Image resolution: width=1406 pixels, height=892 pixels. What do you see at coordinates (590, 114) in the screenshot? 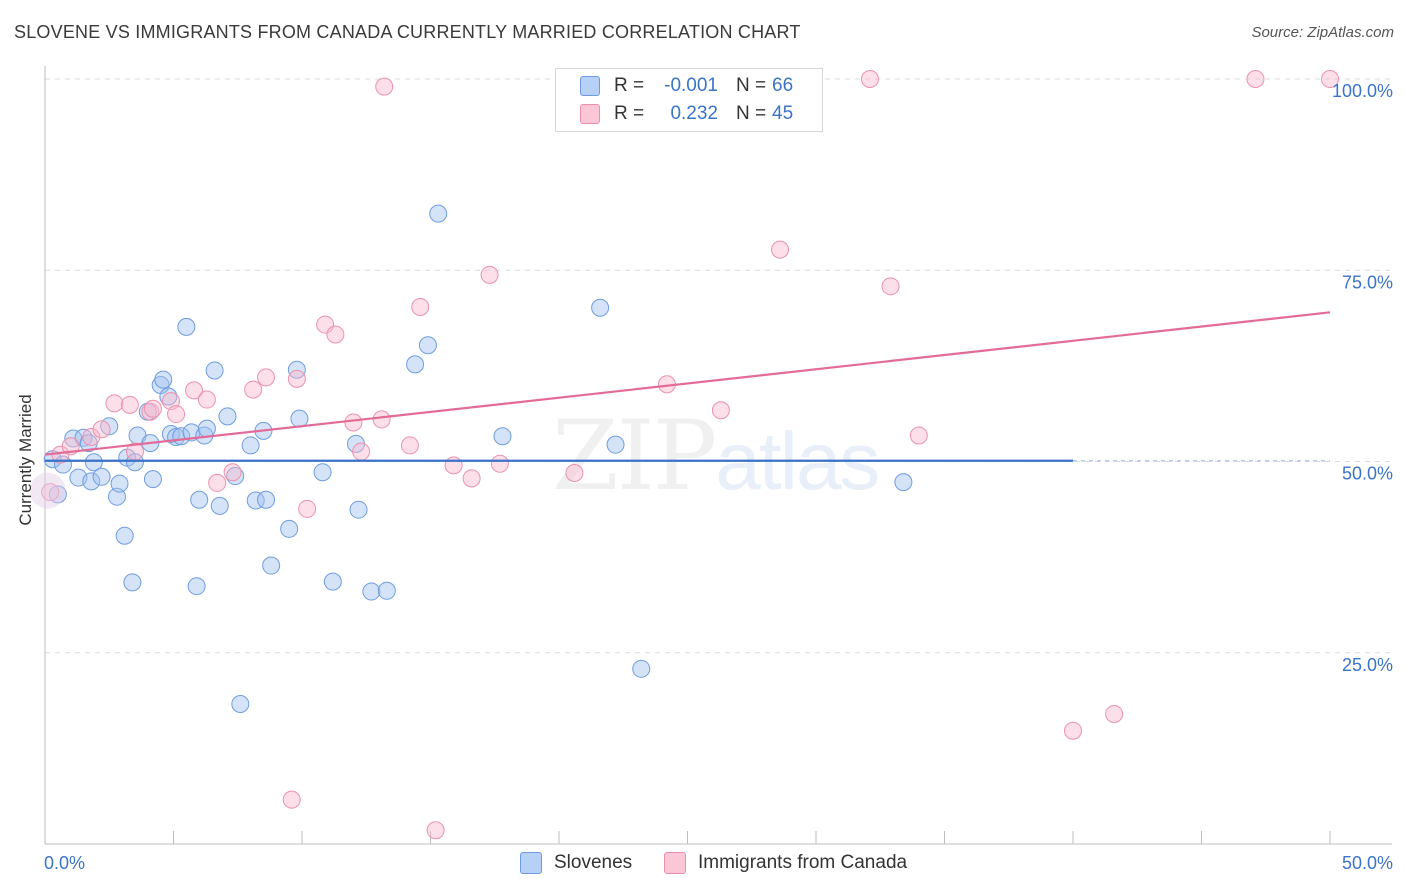
I see `legend-swatch-immigrants` at bounding box center [590, 114].